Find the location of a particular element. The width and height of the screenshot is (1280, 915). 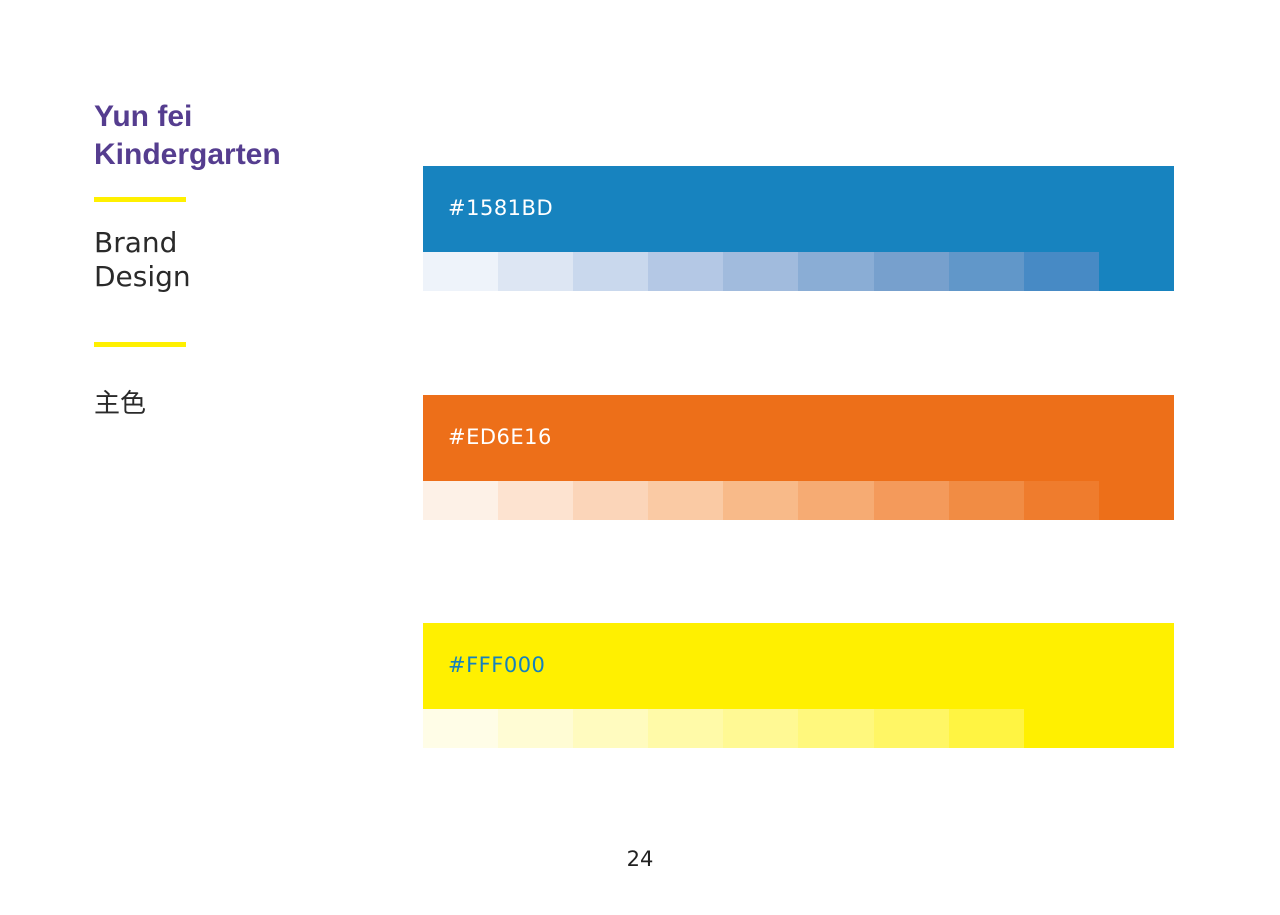

brand-subtitle: Brand Design is located at coordinates (142, 260).